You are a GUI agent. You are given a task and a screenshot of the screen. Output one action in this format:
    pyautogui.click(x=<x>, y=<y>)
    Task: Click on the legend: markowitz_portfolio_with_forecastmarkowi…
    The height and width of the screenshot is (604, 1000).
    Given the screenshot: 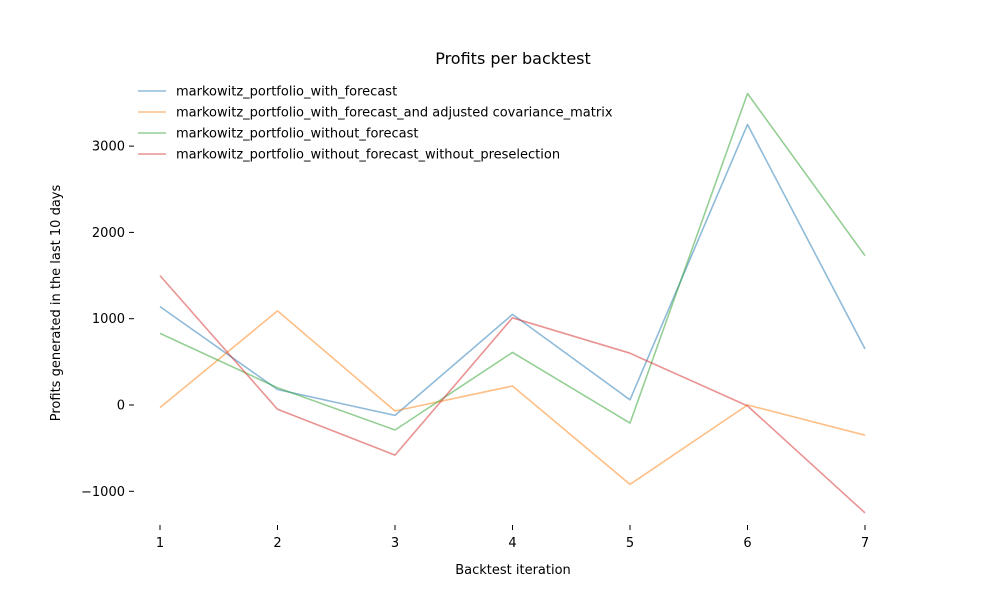 What is the action you would take?
    pyautogui.click(x=375, y=124)
    